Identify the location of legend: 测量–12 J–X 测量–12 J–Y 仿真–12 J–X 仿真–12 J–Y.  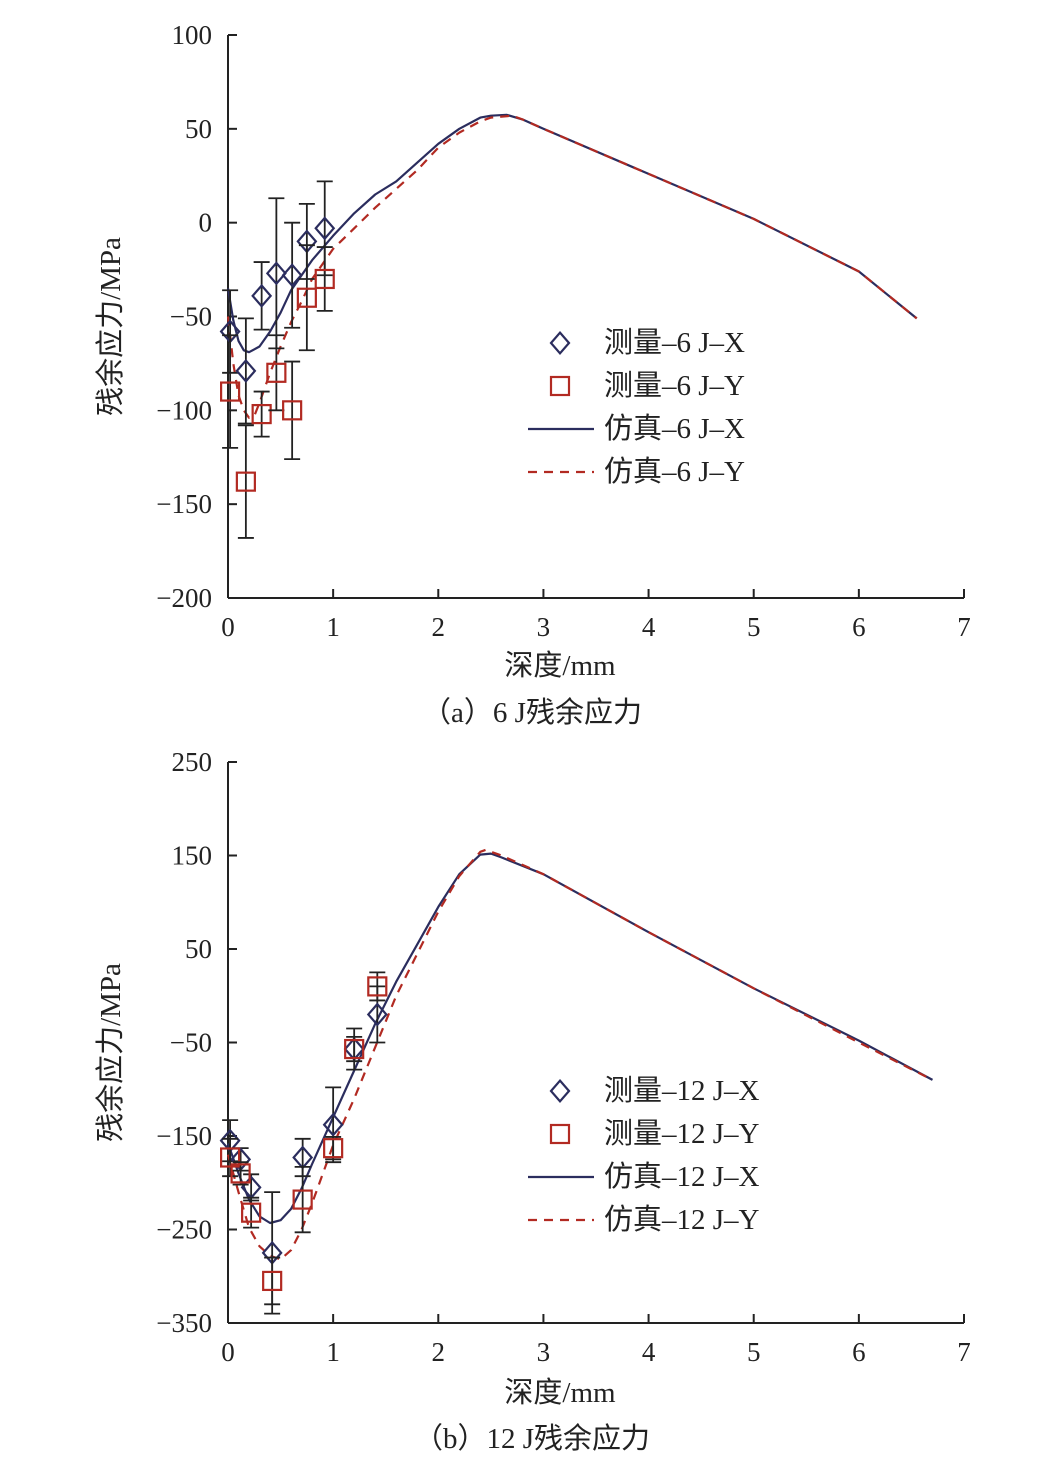
(644, 1155).